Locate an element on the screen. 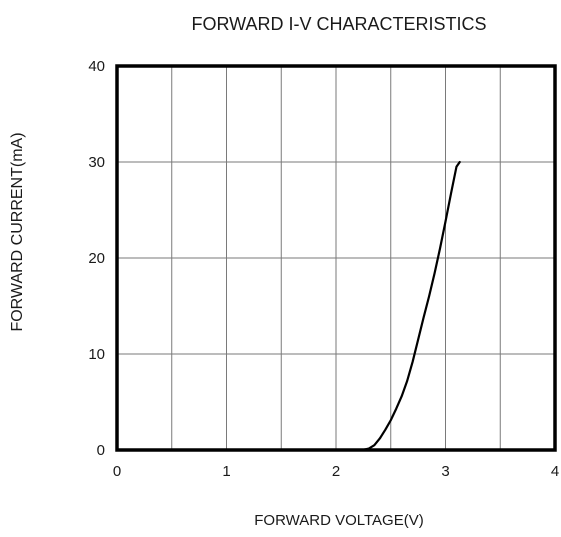 The width and height of the screenshot is (561, 537). y-tick-label: 0 is located at coordinates (101, 450).